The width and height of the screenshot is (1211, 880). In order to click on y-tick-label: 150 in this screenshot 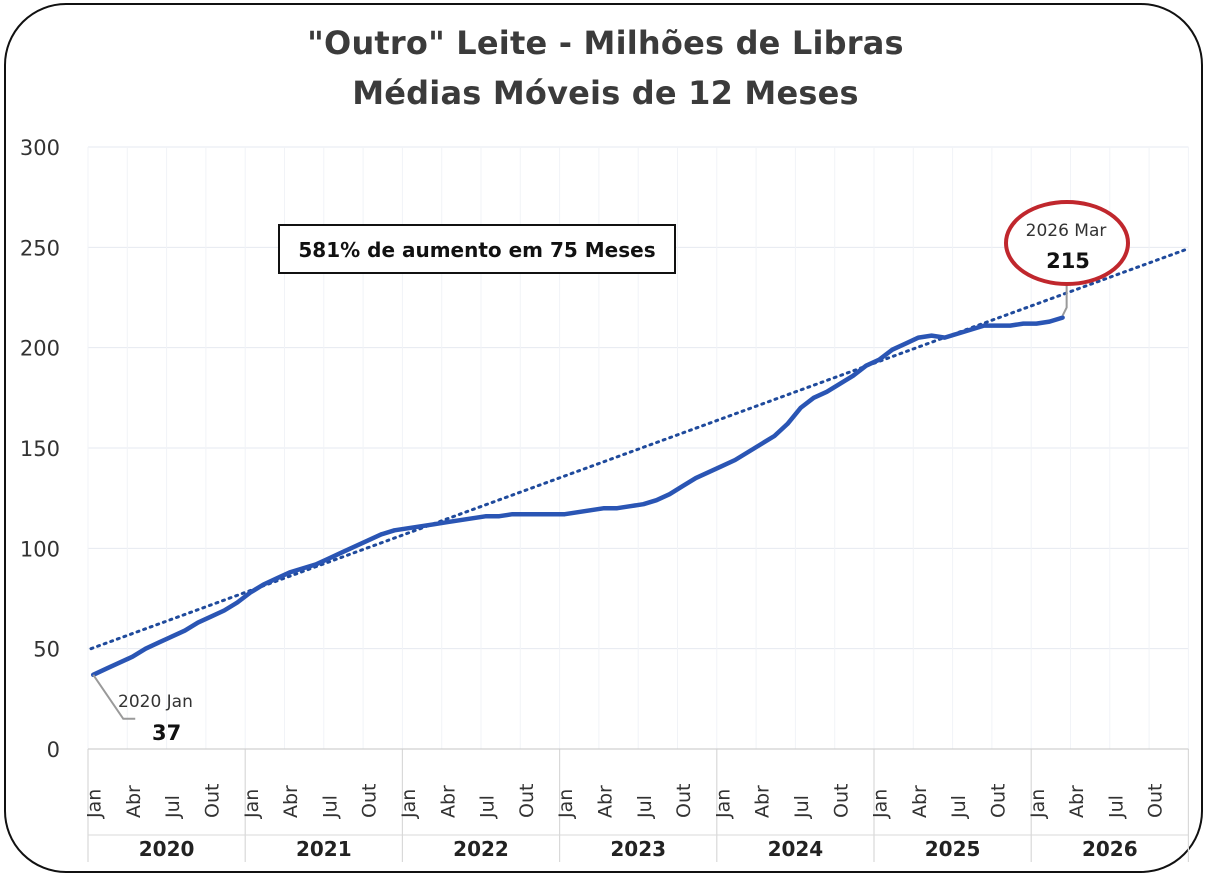, I will do `click(40, 449)`.